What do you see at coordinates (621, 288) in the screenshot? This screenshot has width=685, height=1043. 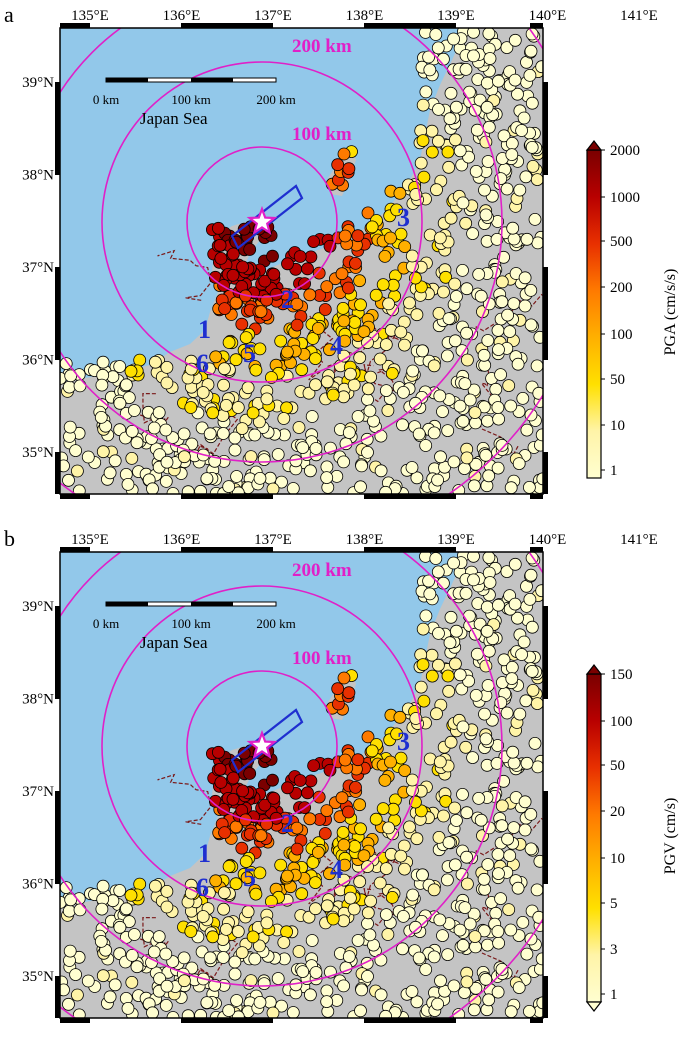 I see `colorbar-tick-label: 200` at bounding box center [621, 288].